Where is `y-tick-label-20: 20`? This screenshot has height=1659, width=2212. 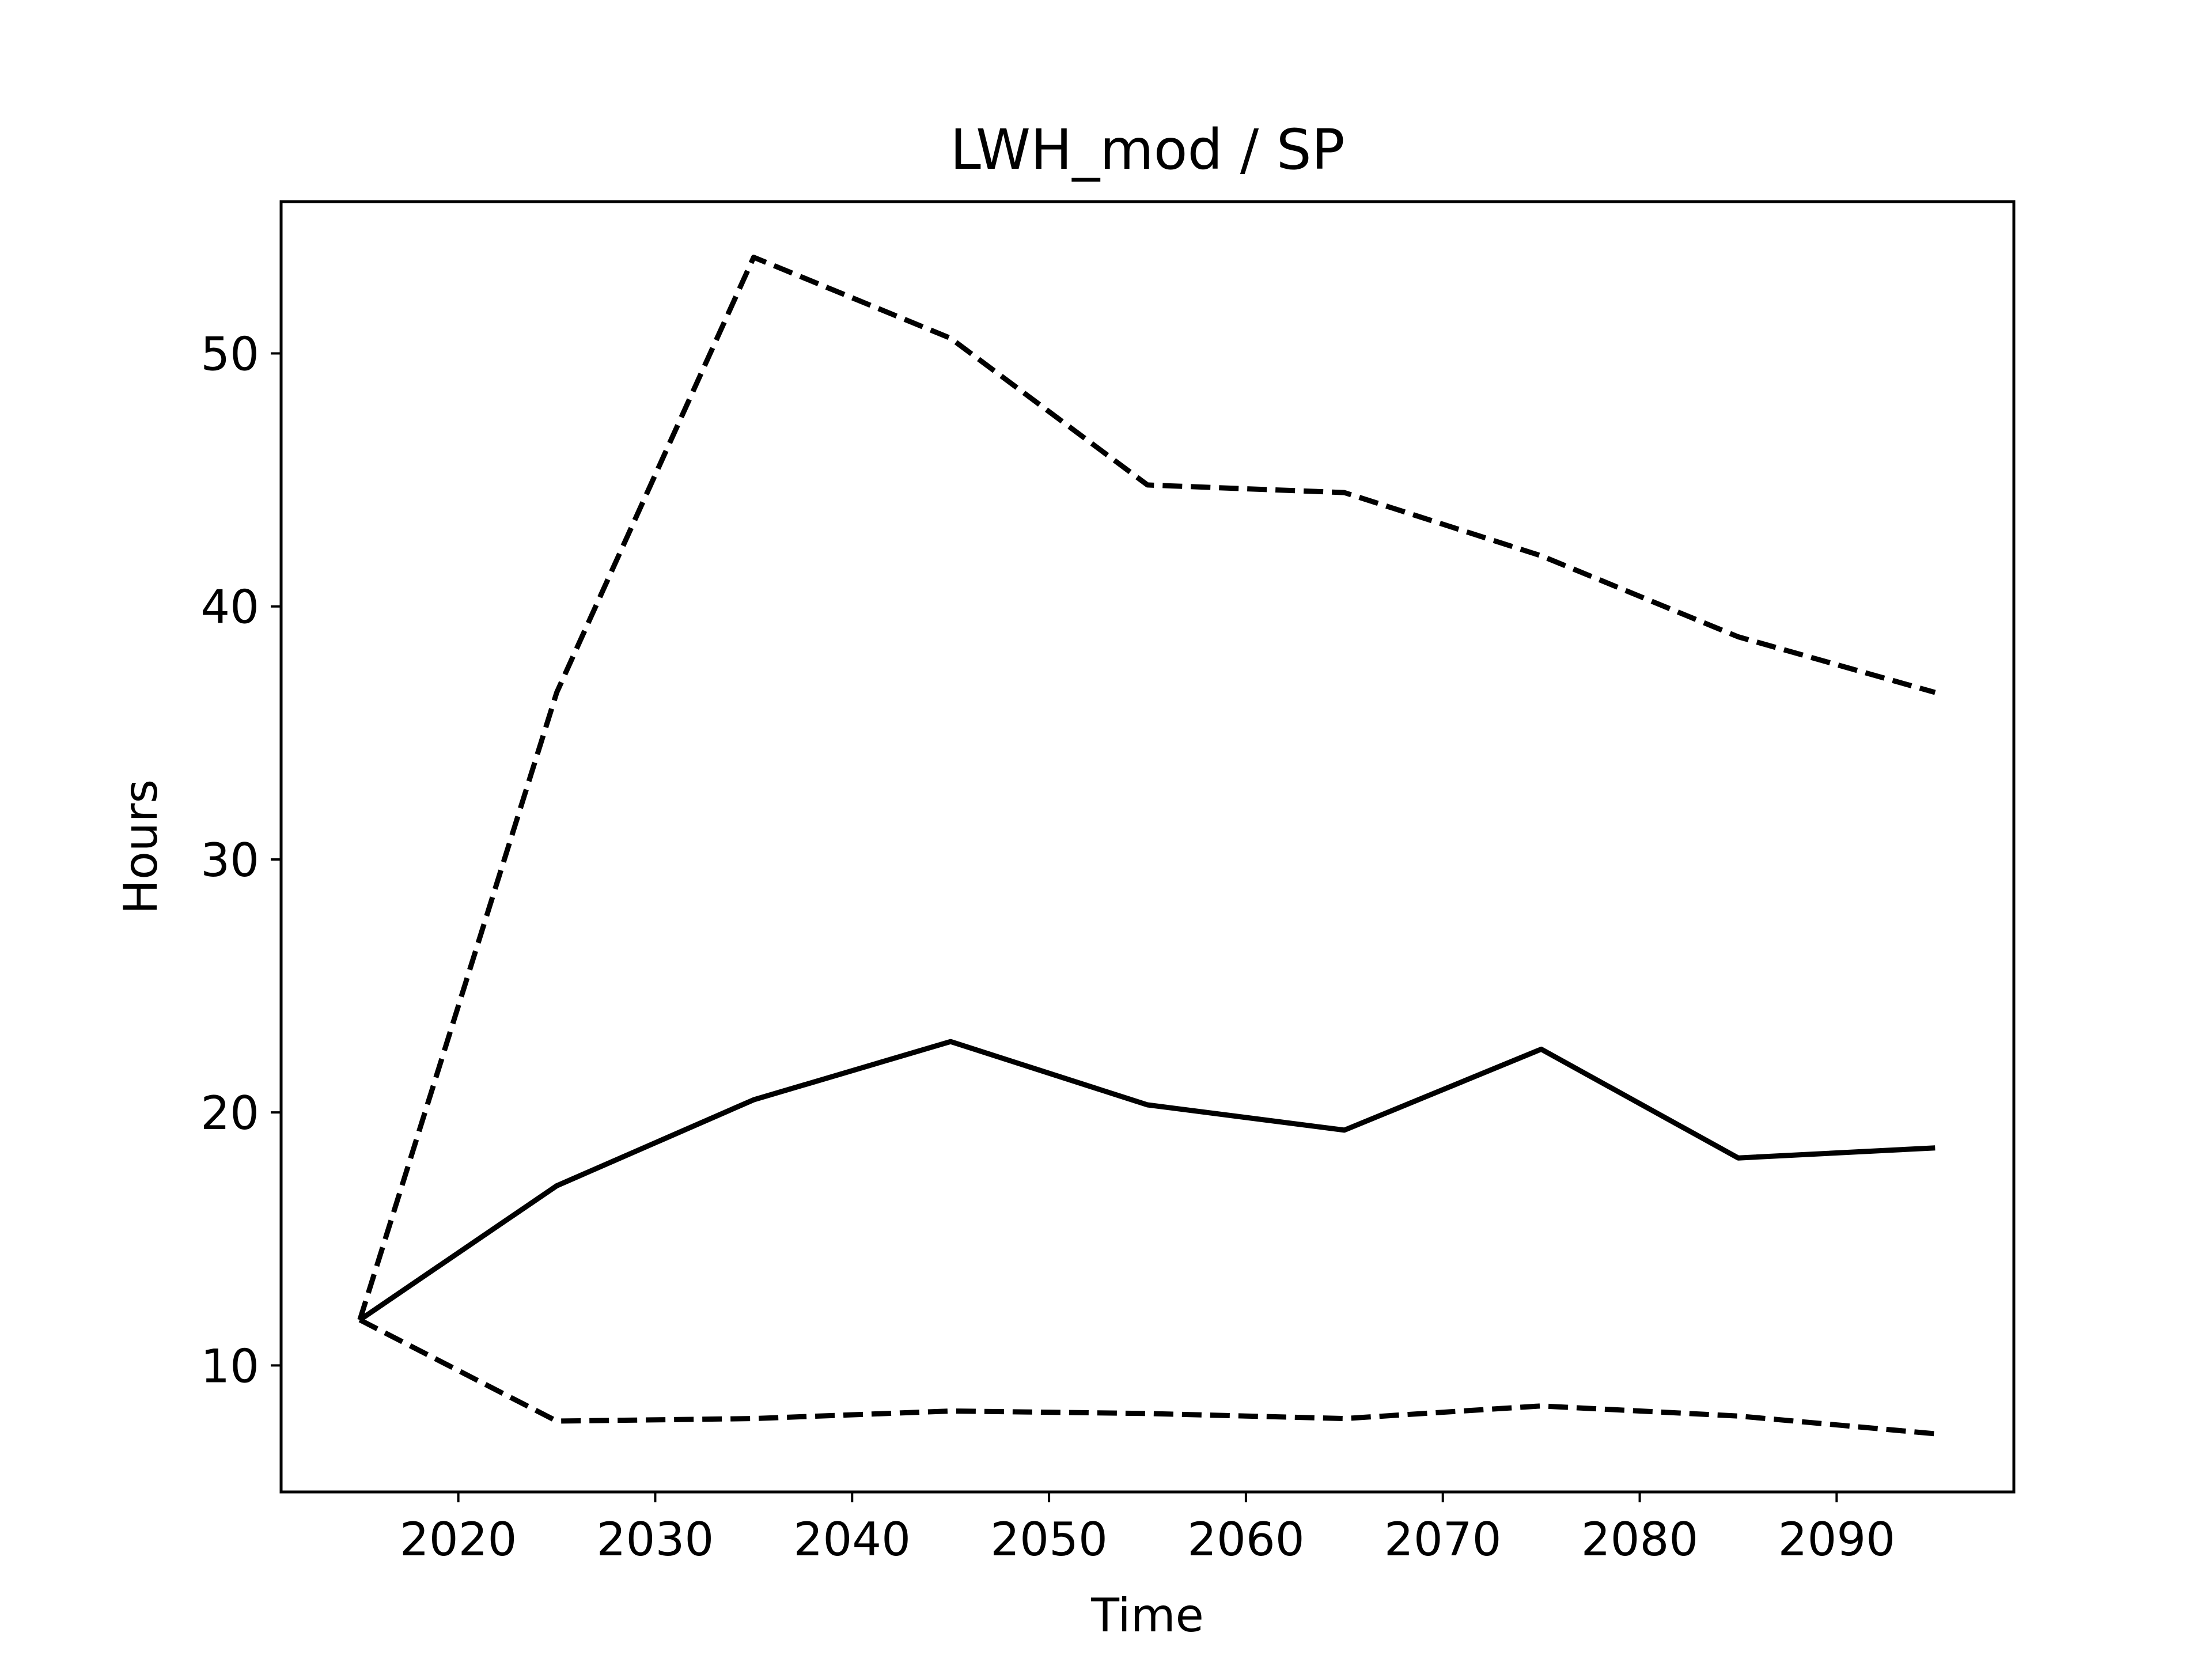
y-tick-label-20: 20 is located at coordinates (229, 1113).